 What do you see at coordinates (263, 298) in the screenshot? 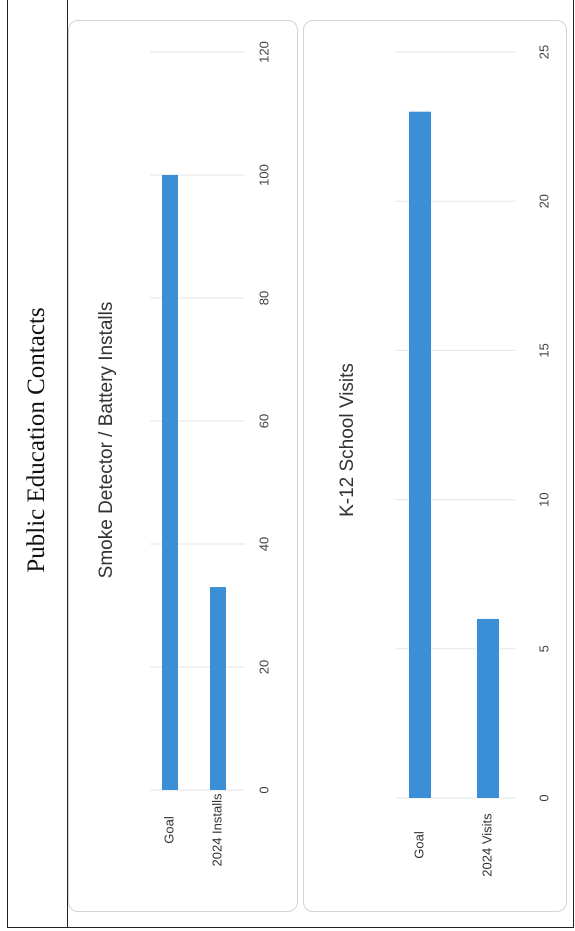
I see `tick-label: 80` at bounding box center [263, 298].